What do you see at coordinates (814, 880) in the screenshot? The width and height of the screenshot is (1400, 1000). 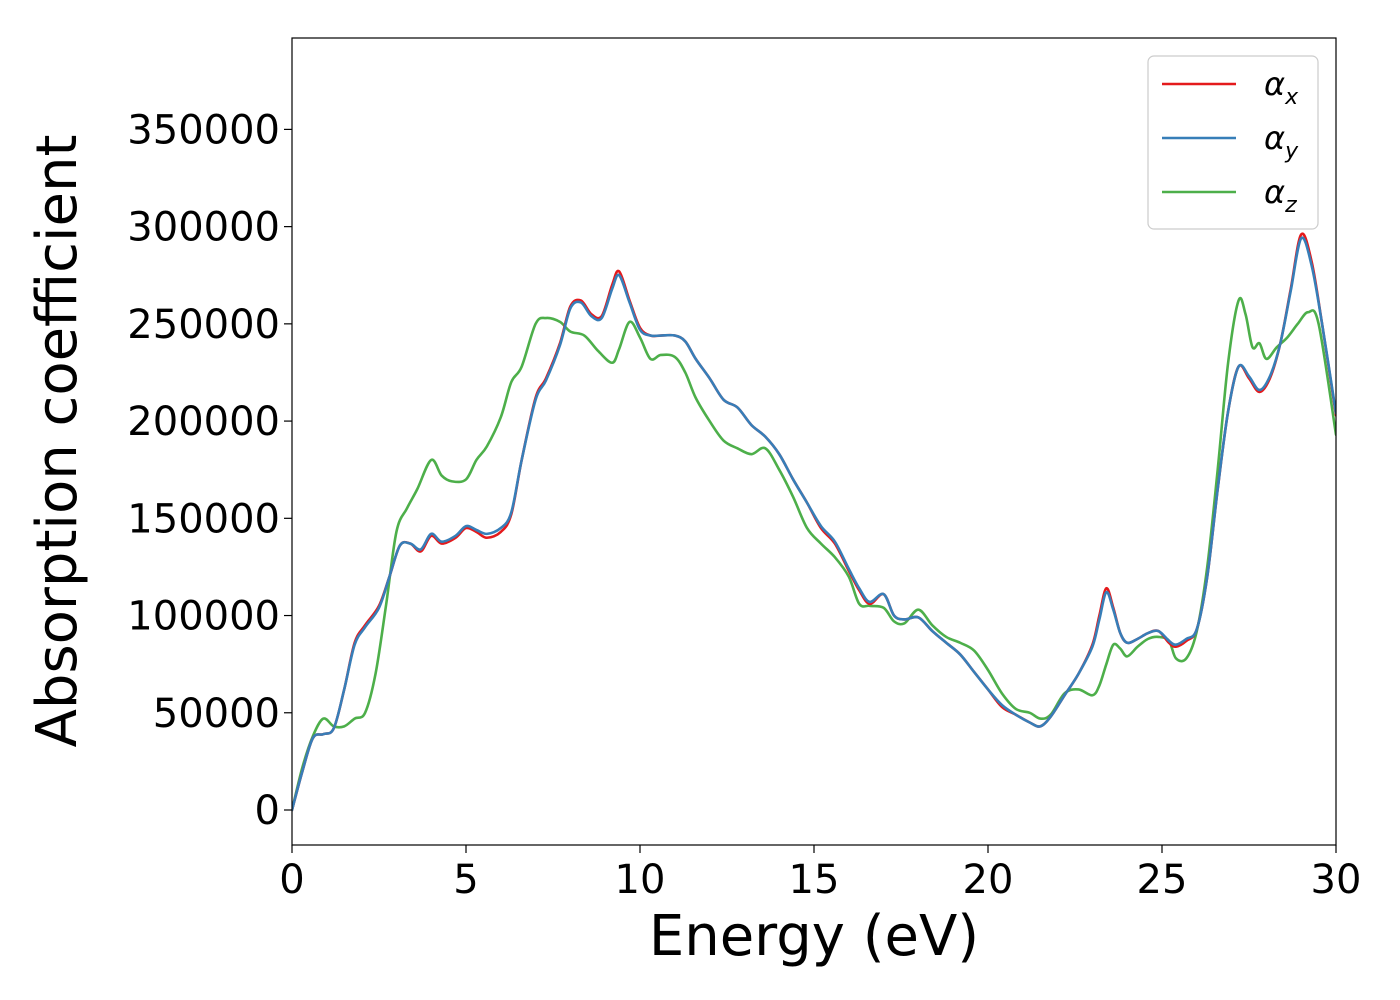 I see `x-tick-label: 15` at bounding box center [814, 880].